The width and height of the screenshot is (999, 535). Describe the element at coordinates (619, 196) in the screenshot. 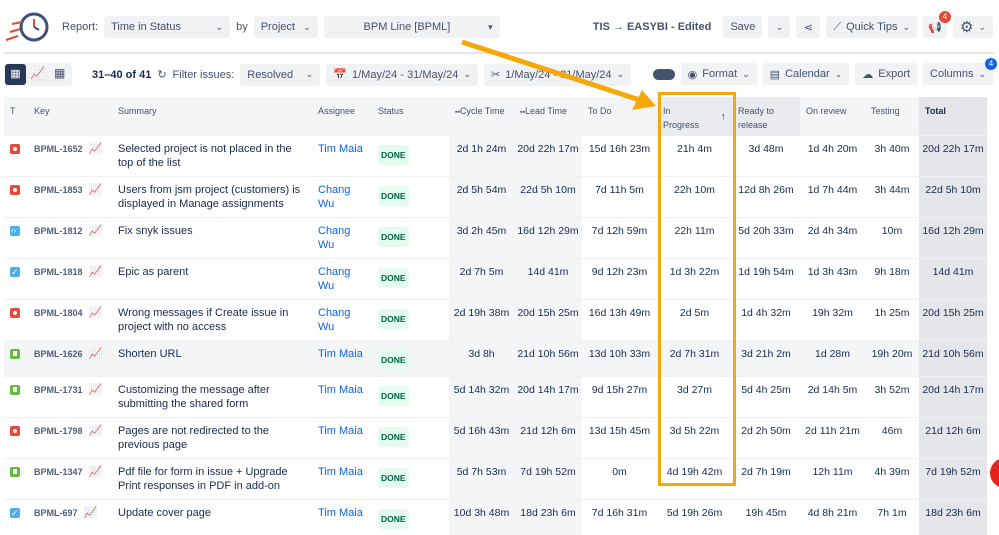

I see `to-do-cell: 7d 11h 5m` at that location.